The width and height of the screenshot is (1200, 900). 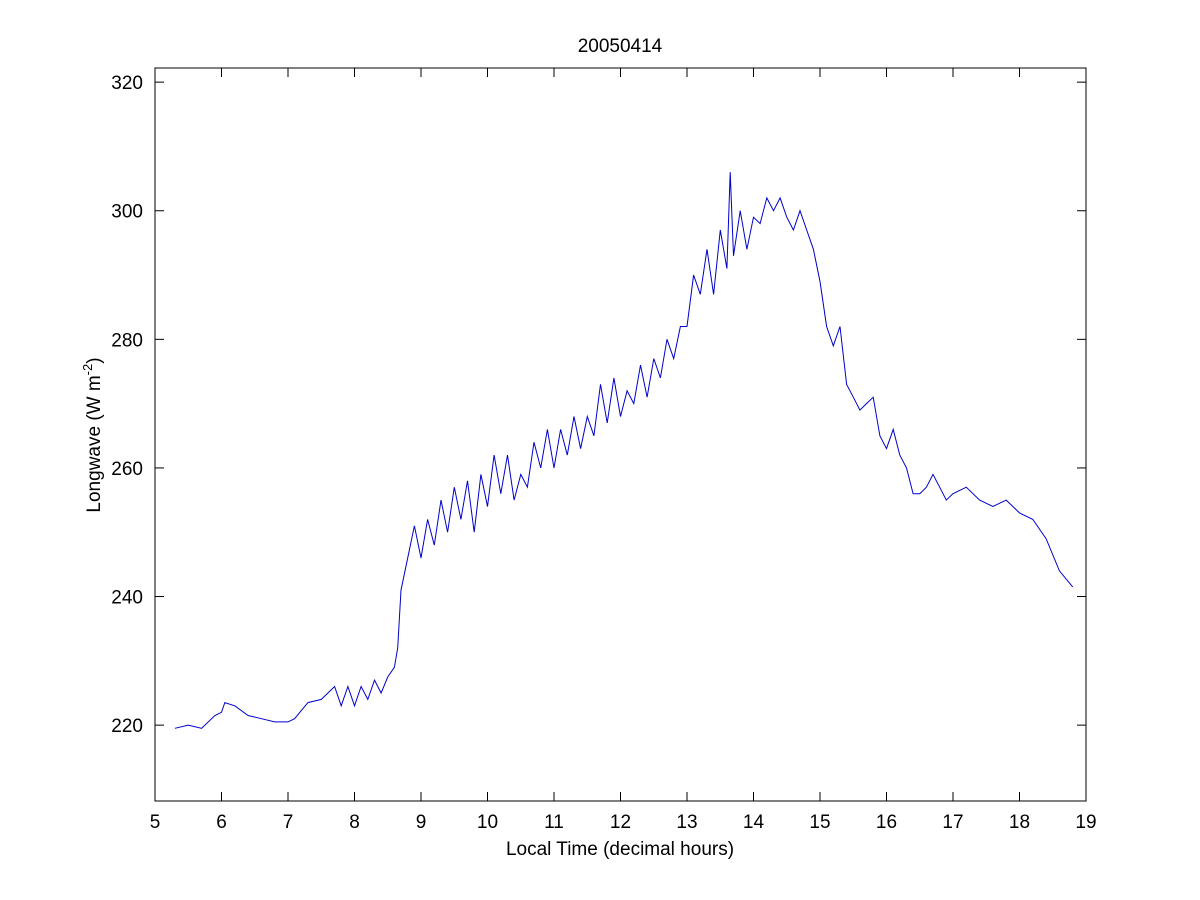 I want to click on x-tick-label: 10, so click(x=487, y=822).